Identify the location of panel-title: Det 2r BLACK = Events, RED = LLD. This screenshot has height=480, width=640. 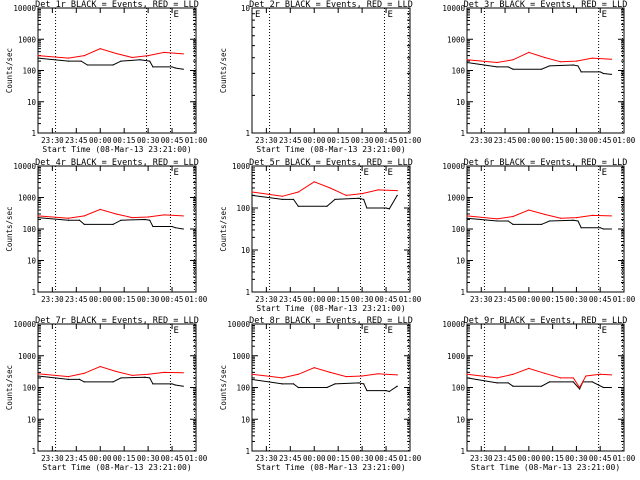
(331, 5).